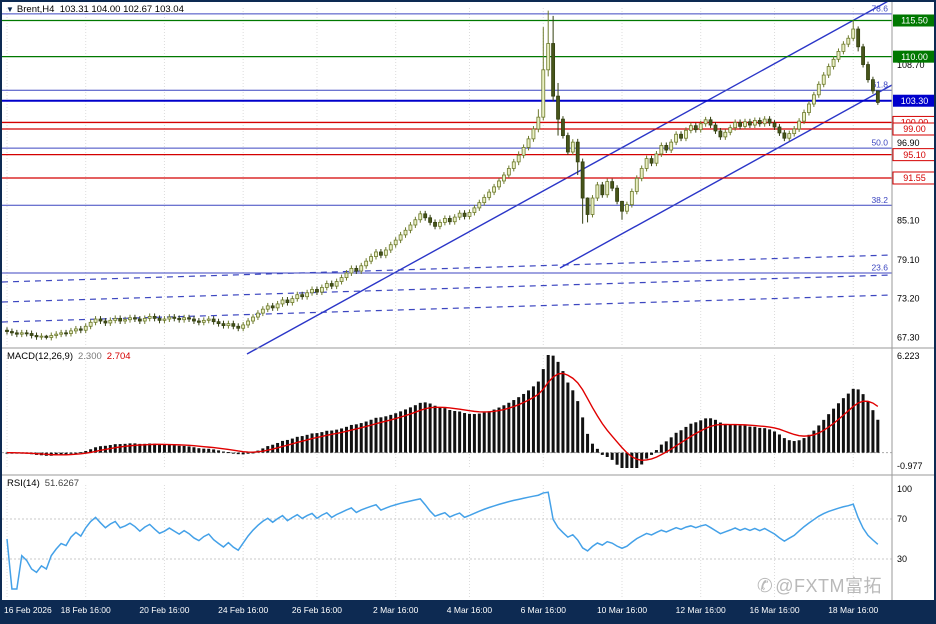  I want to click on time-label: 20 Feb 16:00, so click(164, 610).